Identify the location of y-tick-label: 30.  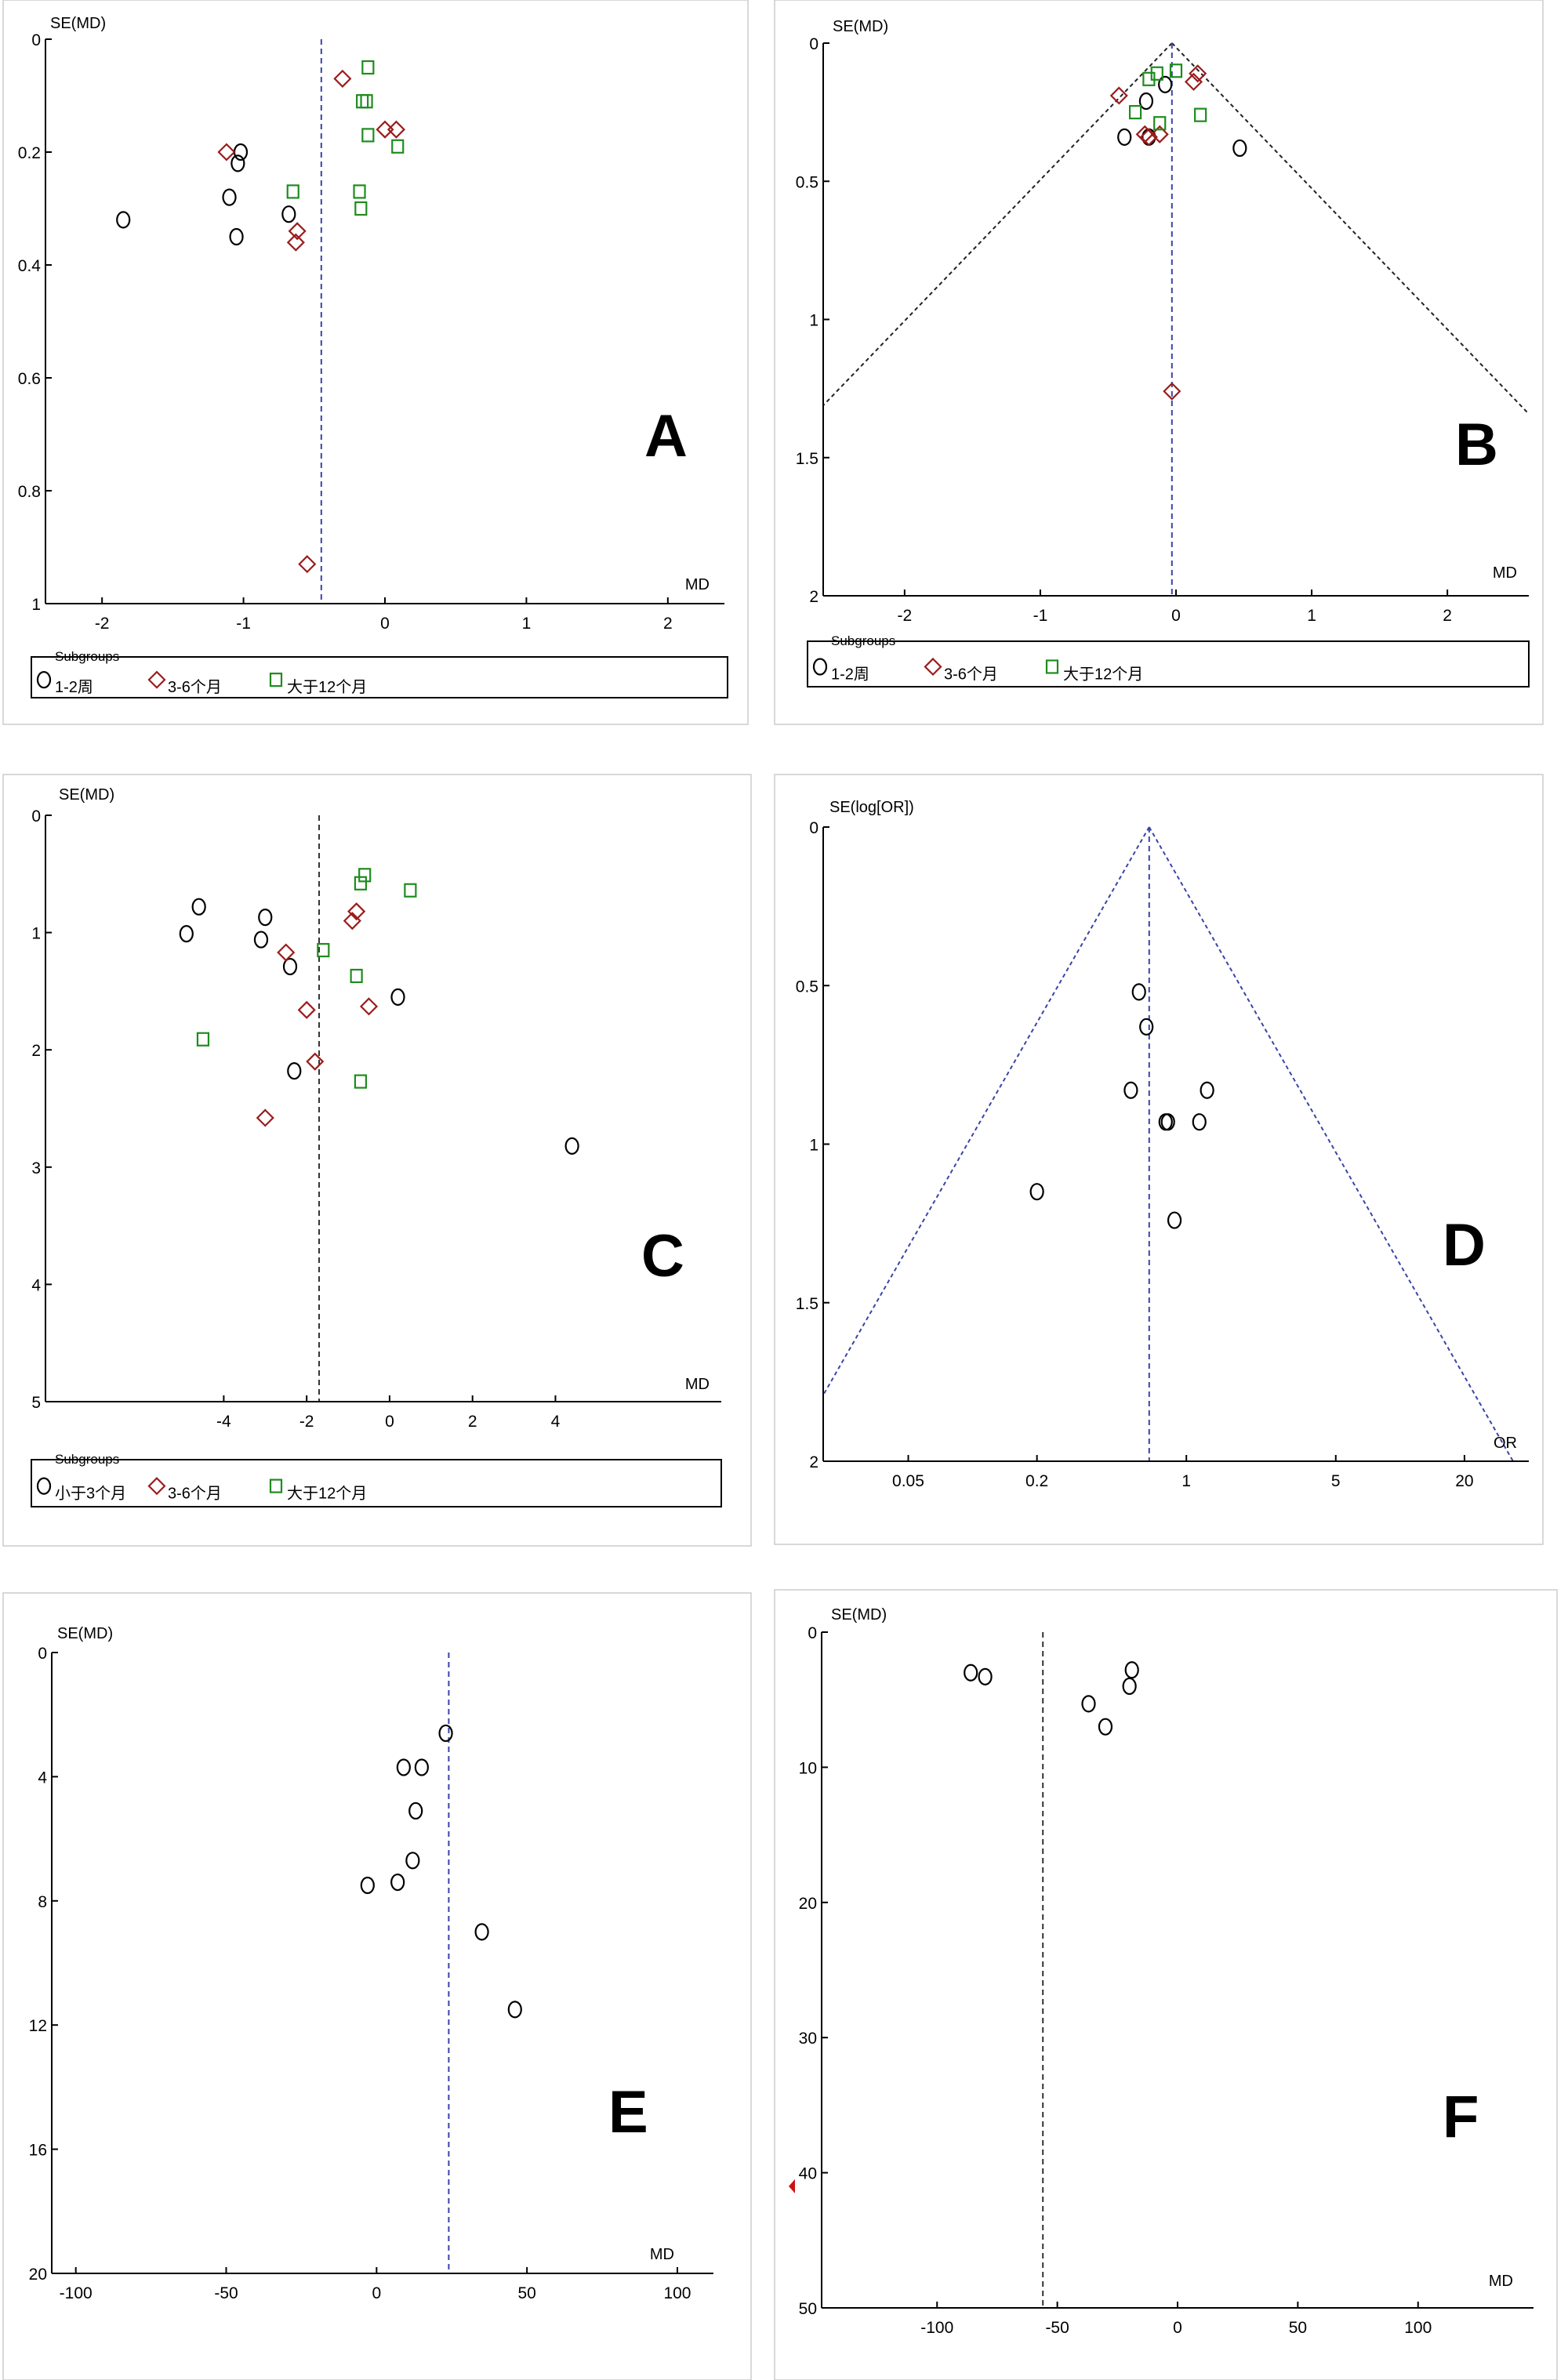
(808, 2039).